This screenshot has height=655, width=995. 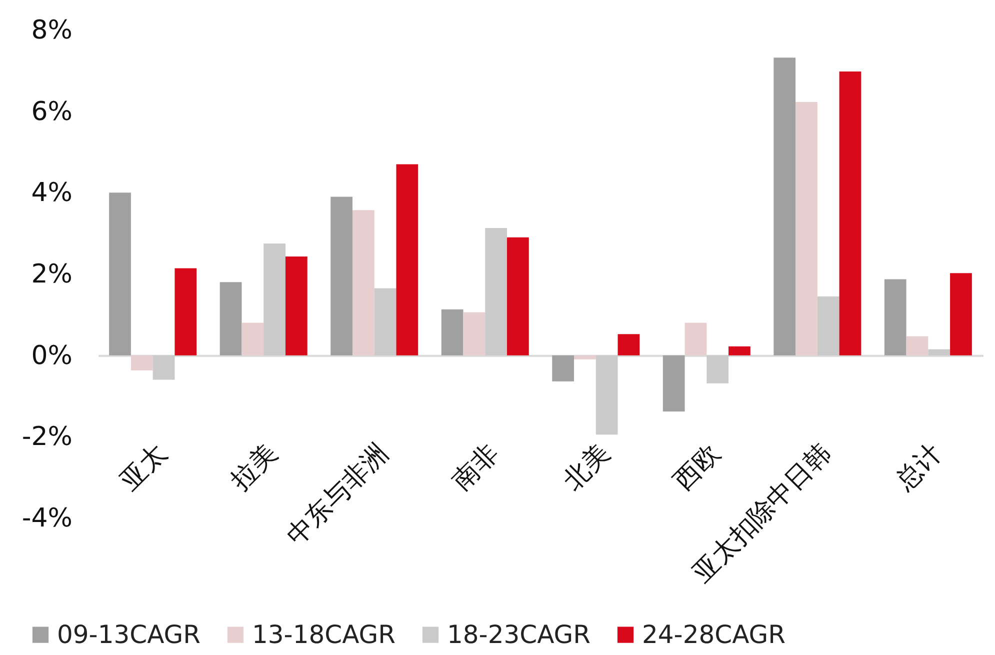 I want to click on y-tick-label: 4%, so click(x=51, y=193).